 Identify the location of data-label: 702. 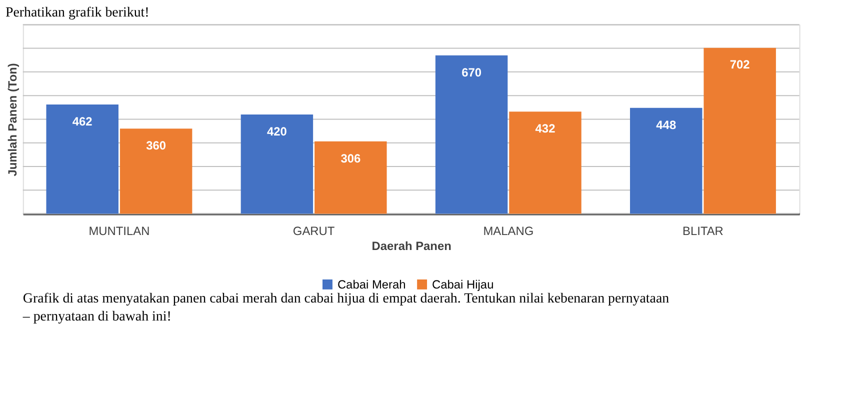
(740, 65).